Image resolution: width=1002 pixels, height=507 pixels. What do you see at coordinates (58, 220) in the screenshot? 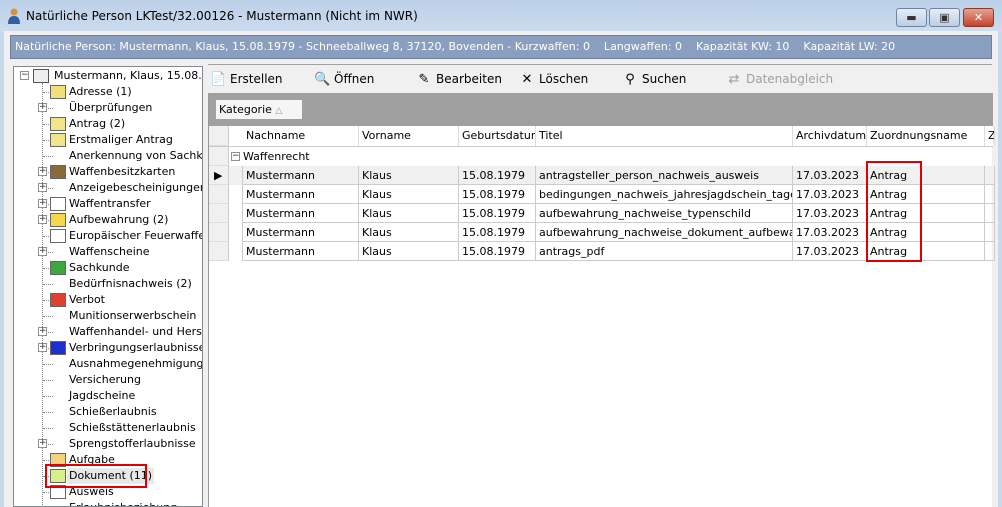
I see `house-icon` at bounding box center [58, 220].